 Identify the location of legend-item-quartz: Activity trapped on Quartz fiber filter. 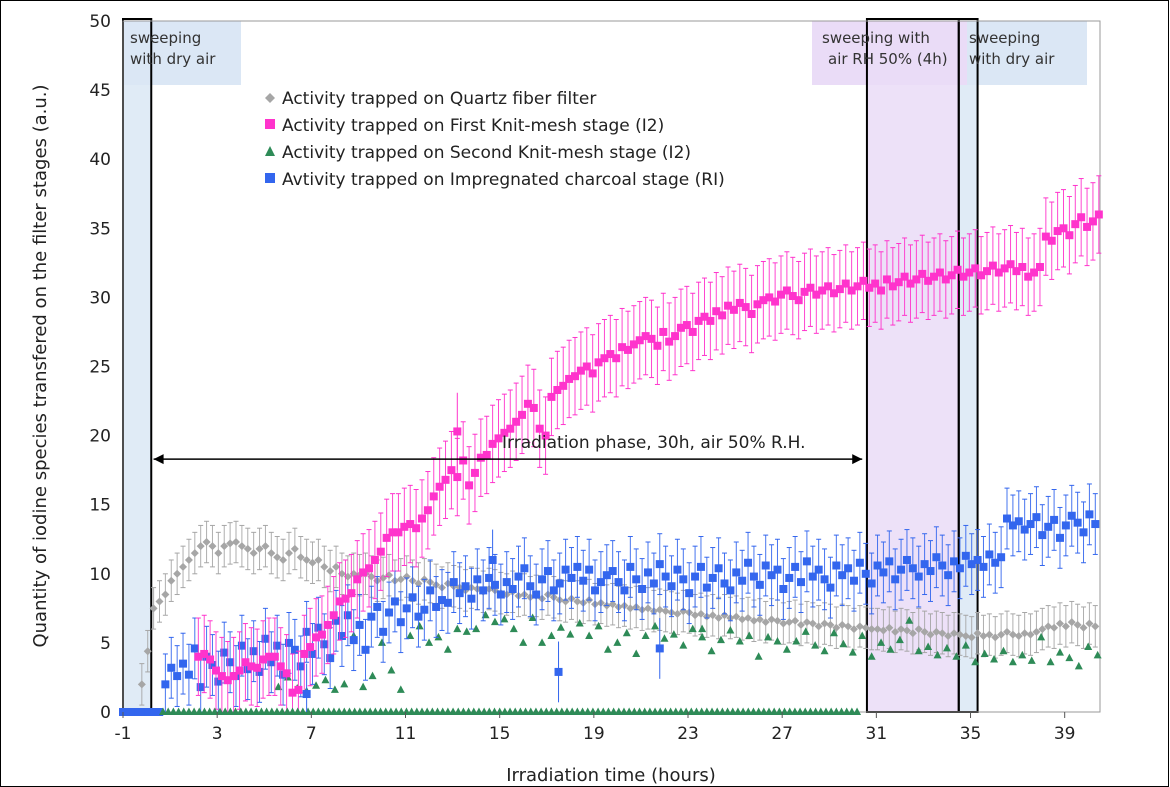
(430, 99).